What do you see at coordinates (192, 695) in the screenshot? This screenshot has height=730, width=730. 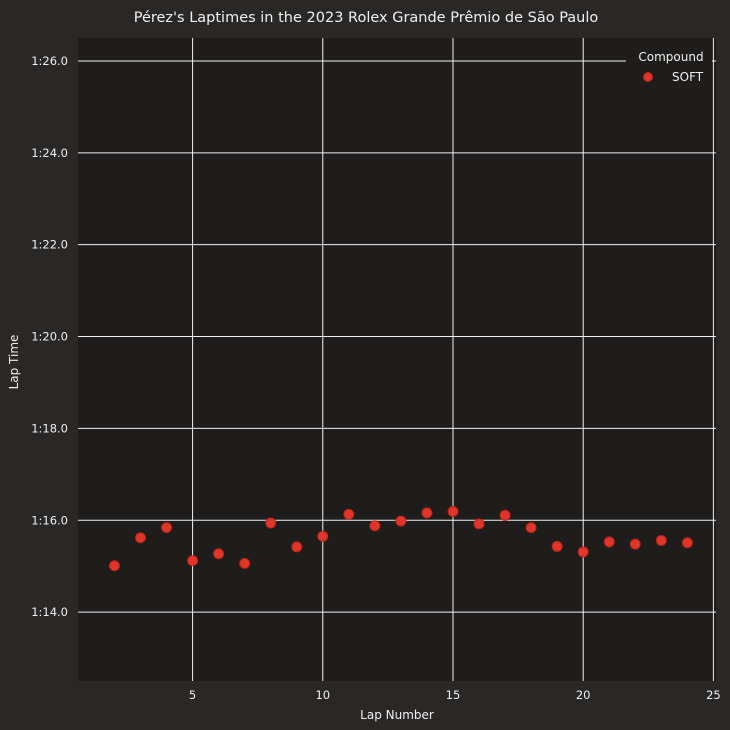 I see `x-tick-label: 5` at bounding box center [192, 695].